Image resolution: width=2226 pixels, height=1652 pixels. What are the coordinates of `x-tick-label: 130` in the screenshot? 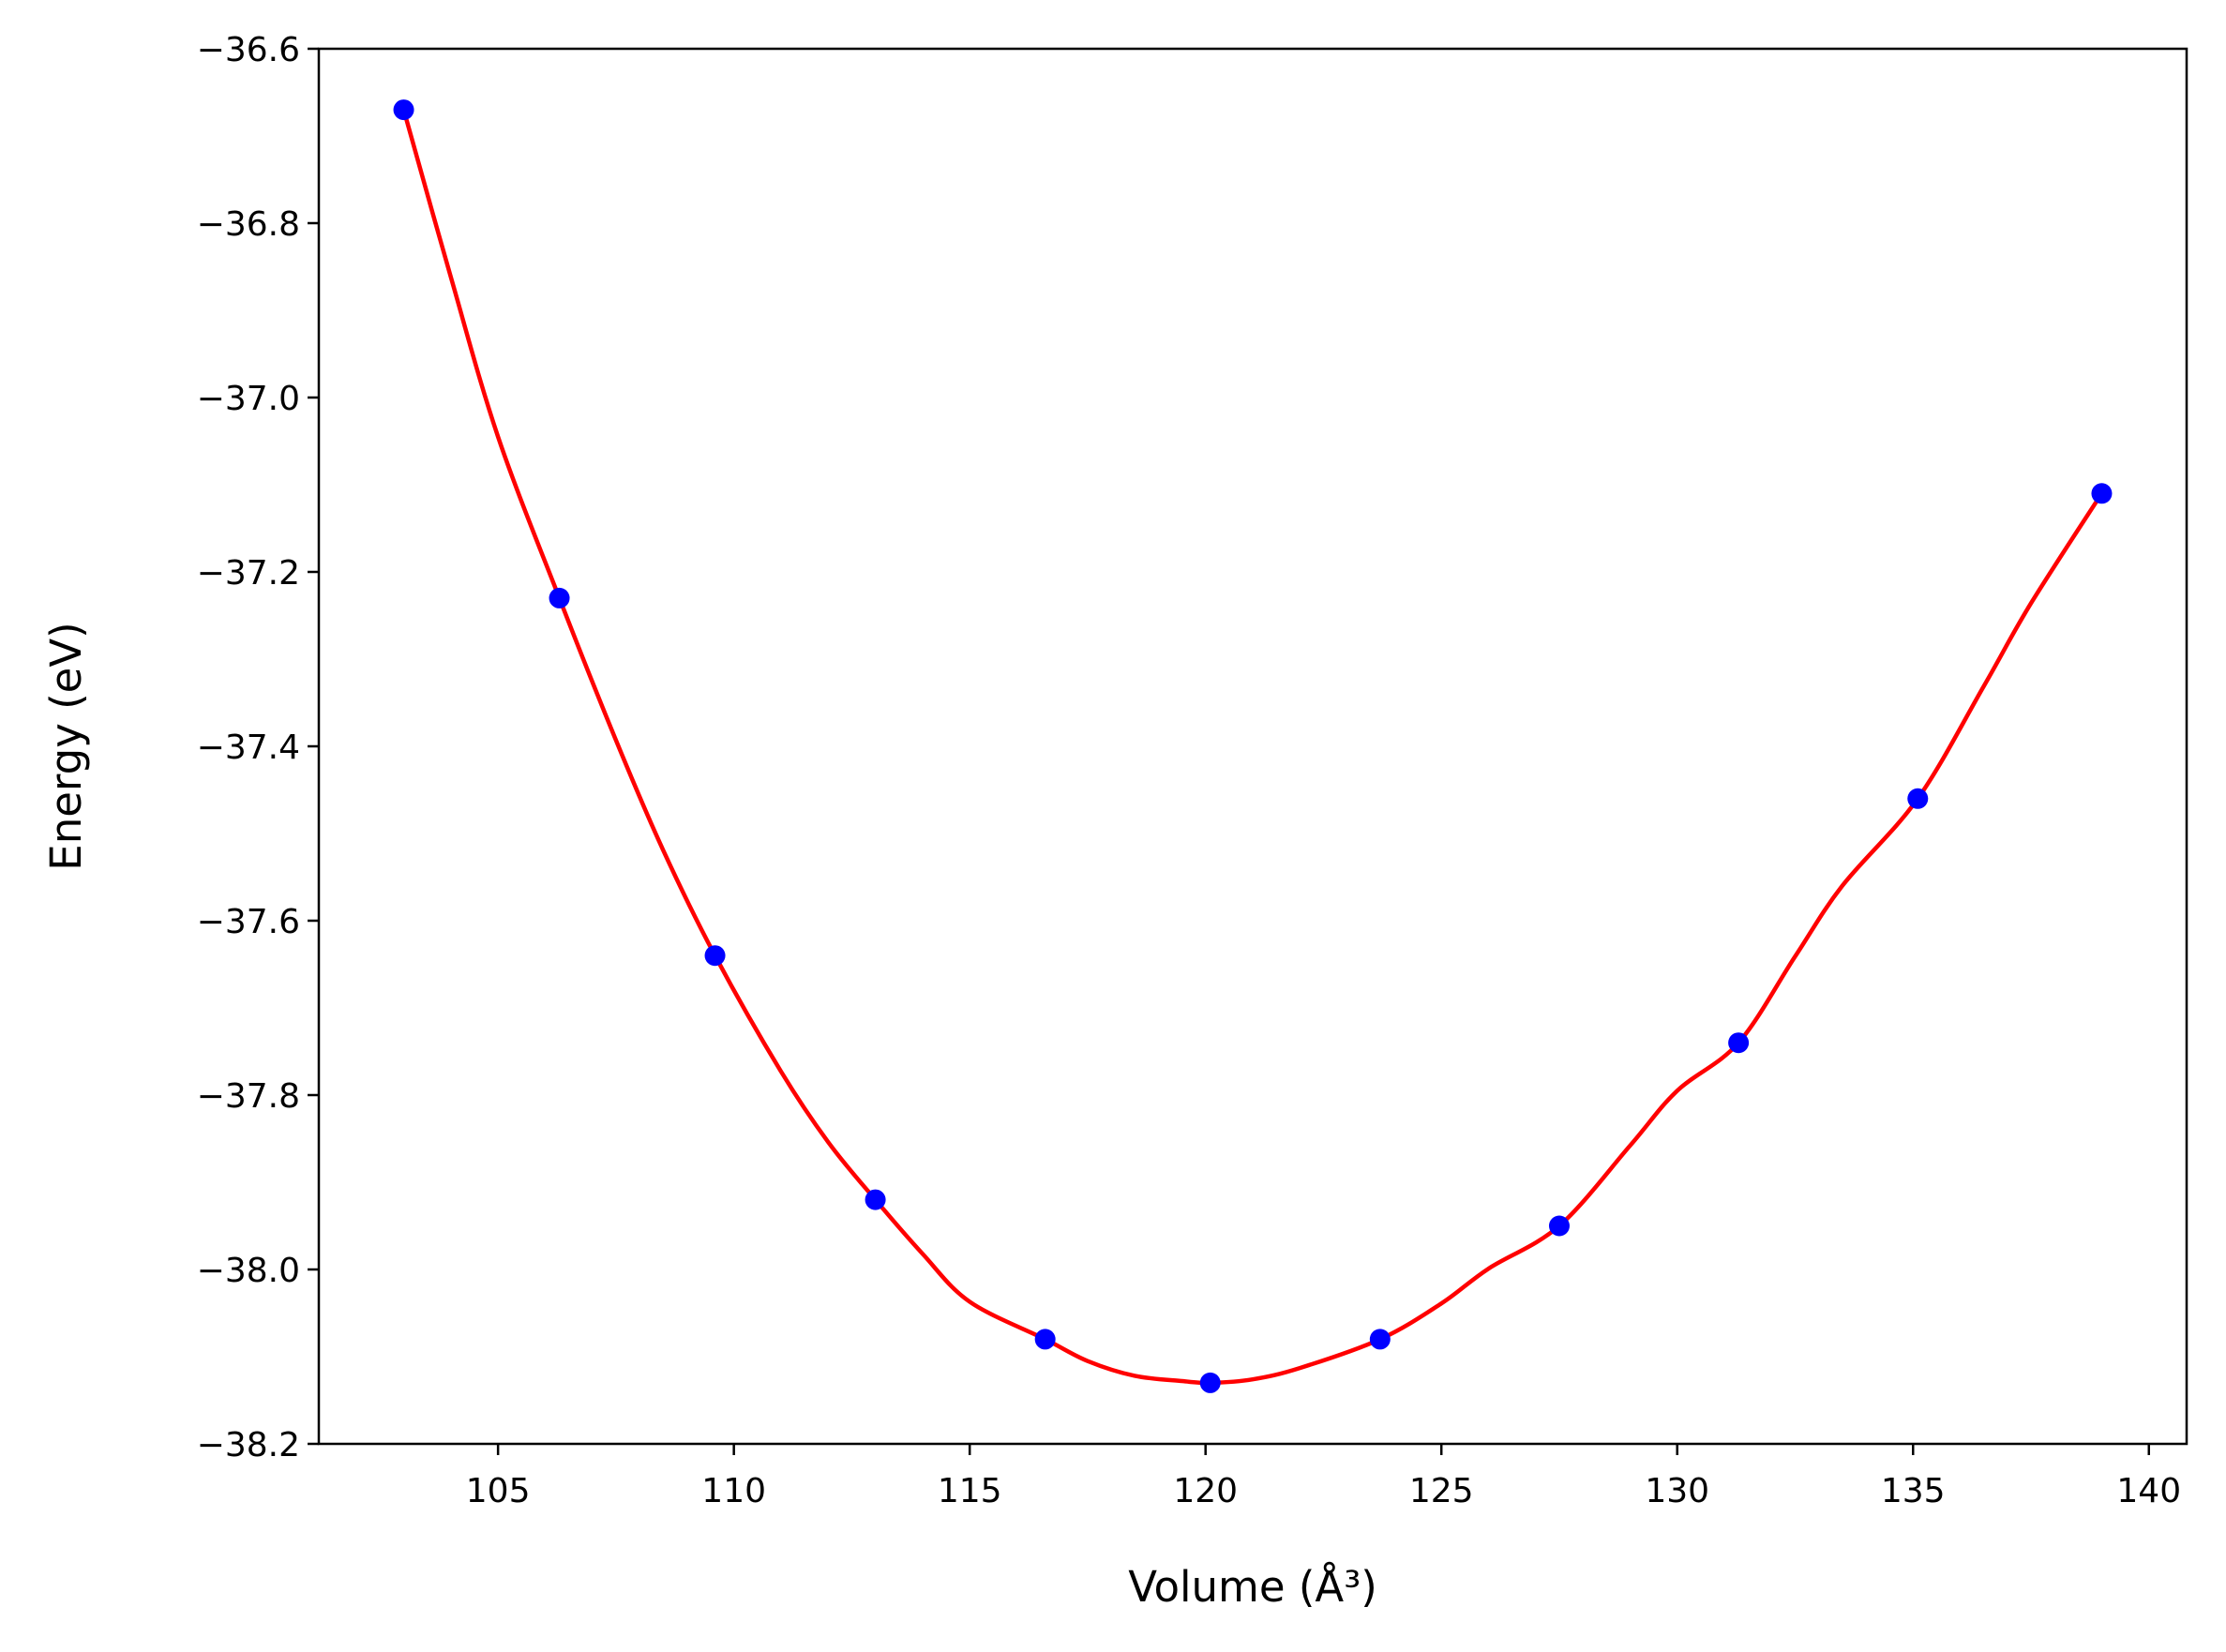 It's located at (1677, 1491).